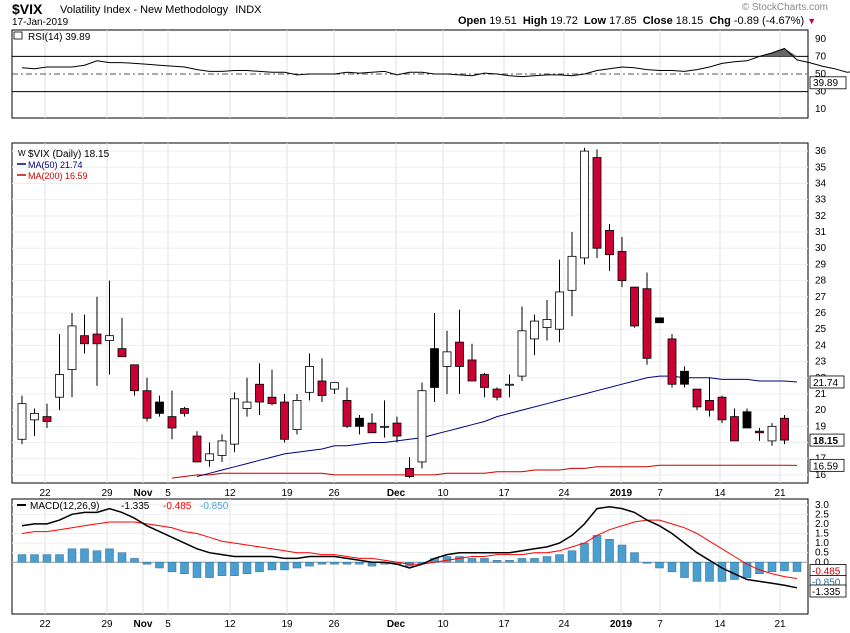 This screenshot has width=850, height=633. Describe the element at coordinates (443, 624) in the screenshot. I see `x-tick-label-bottom: 10` at that location.